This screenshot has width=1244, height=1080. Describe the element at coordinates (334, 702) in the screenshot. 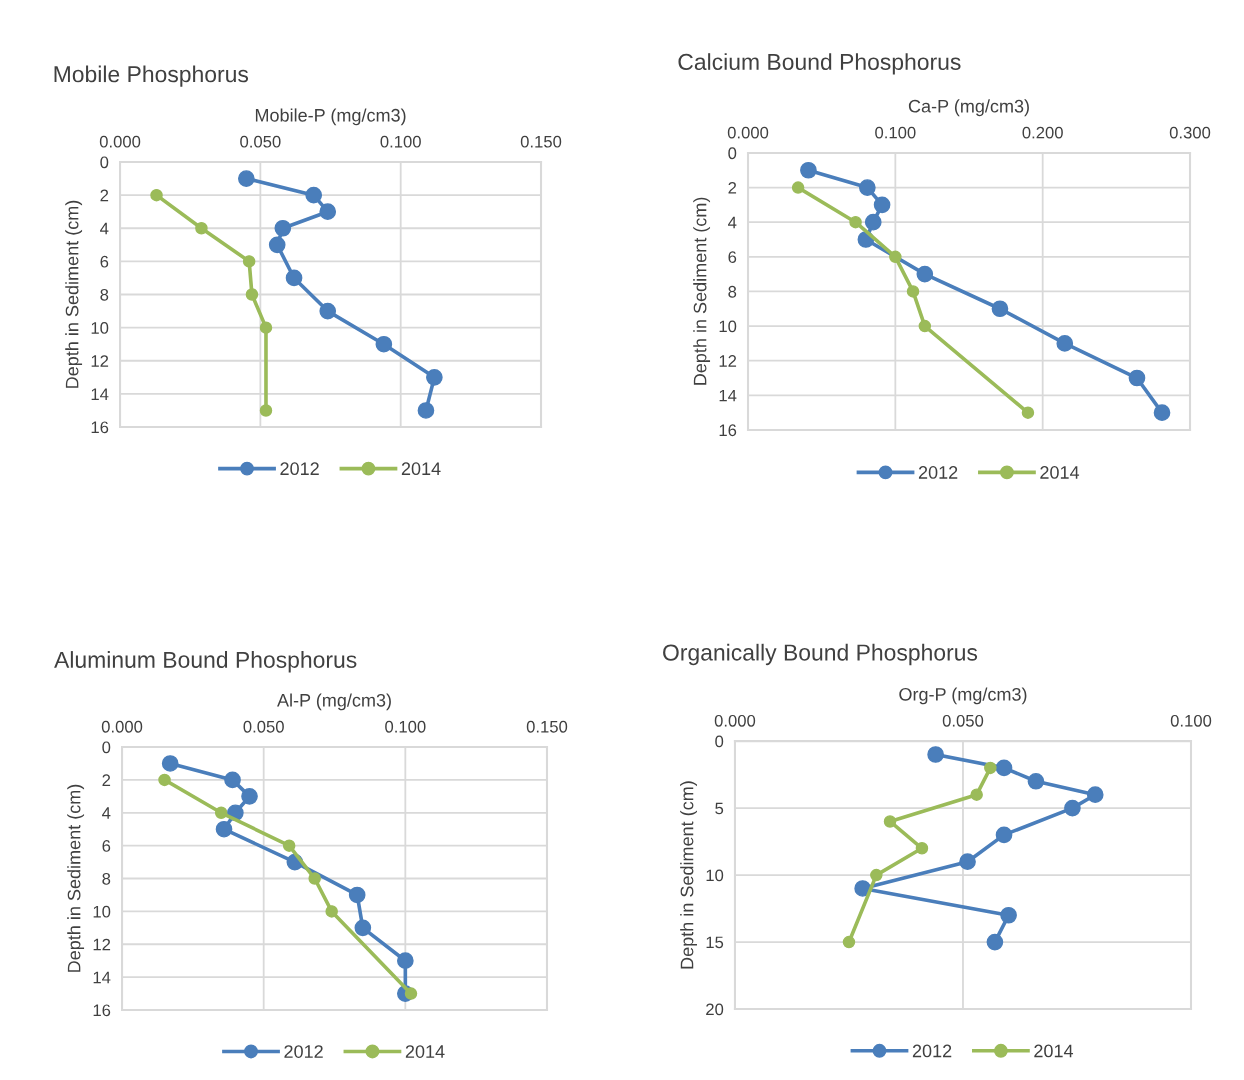

I see `x-axis-title: Al-P (mg/cm3)` at that location.